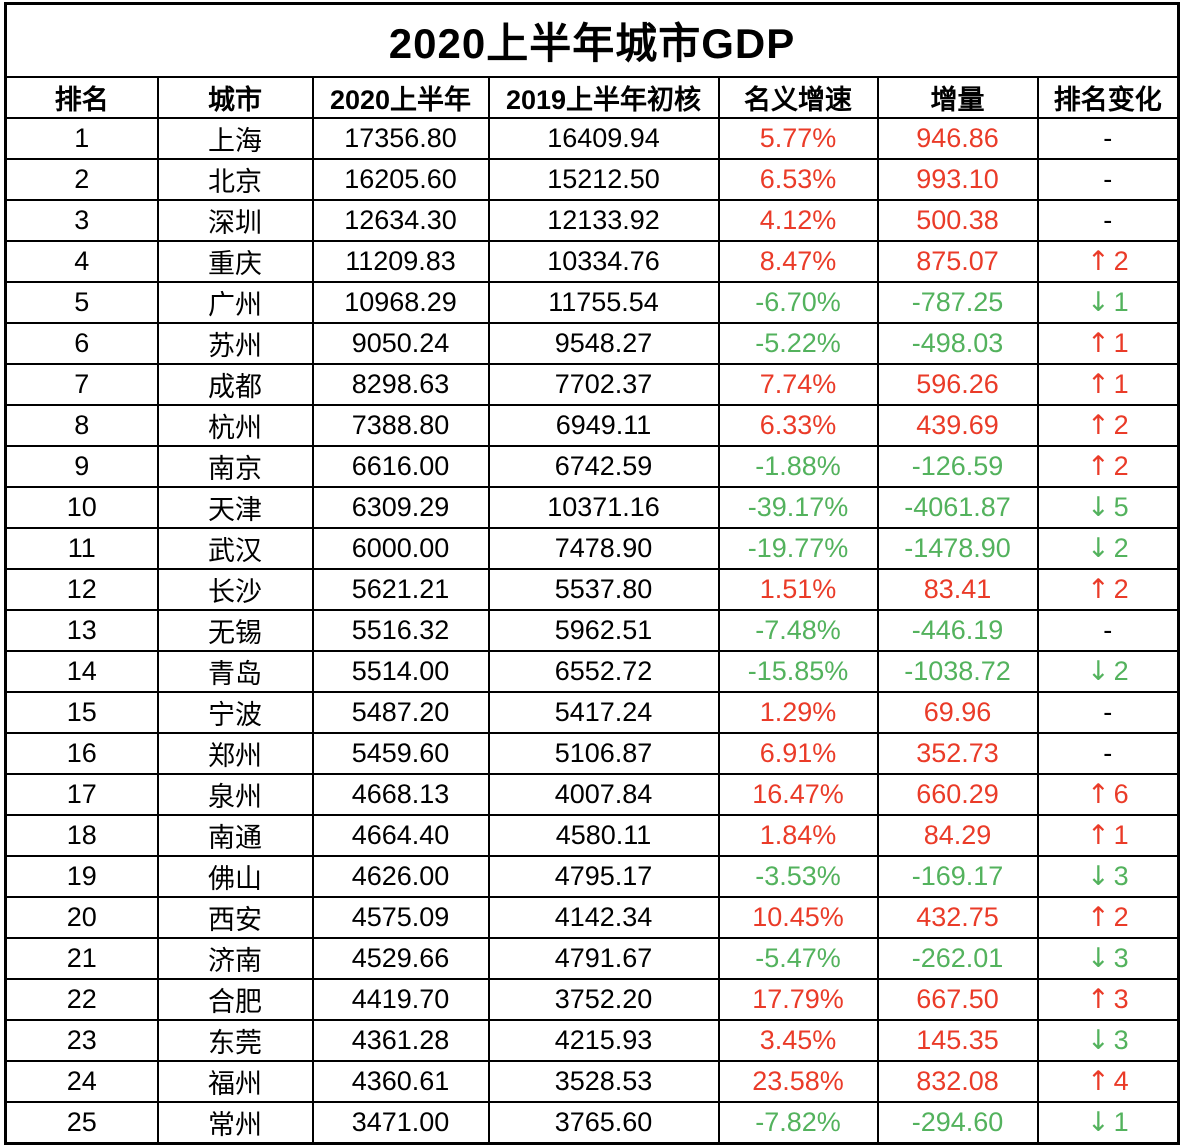  Describe the element at coordinates (798, 917) in the screenshot. I see `growth-cell: 10.45%` at that location.